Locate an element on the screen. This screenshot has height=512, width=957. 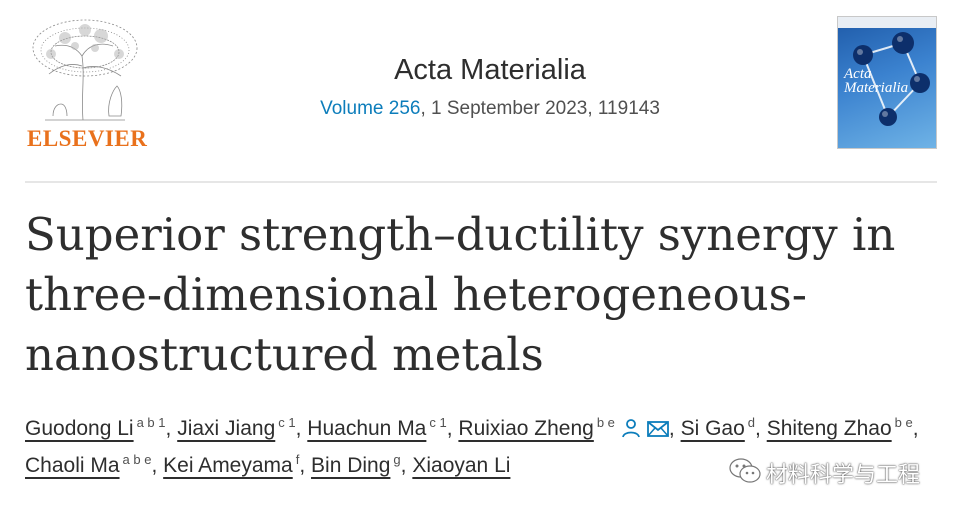
wechat-watermark: 材料科学与工程 is located at coordinates (833, 471).